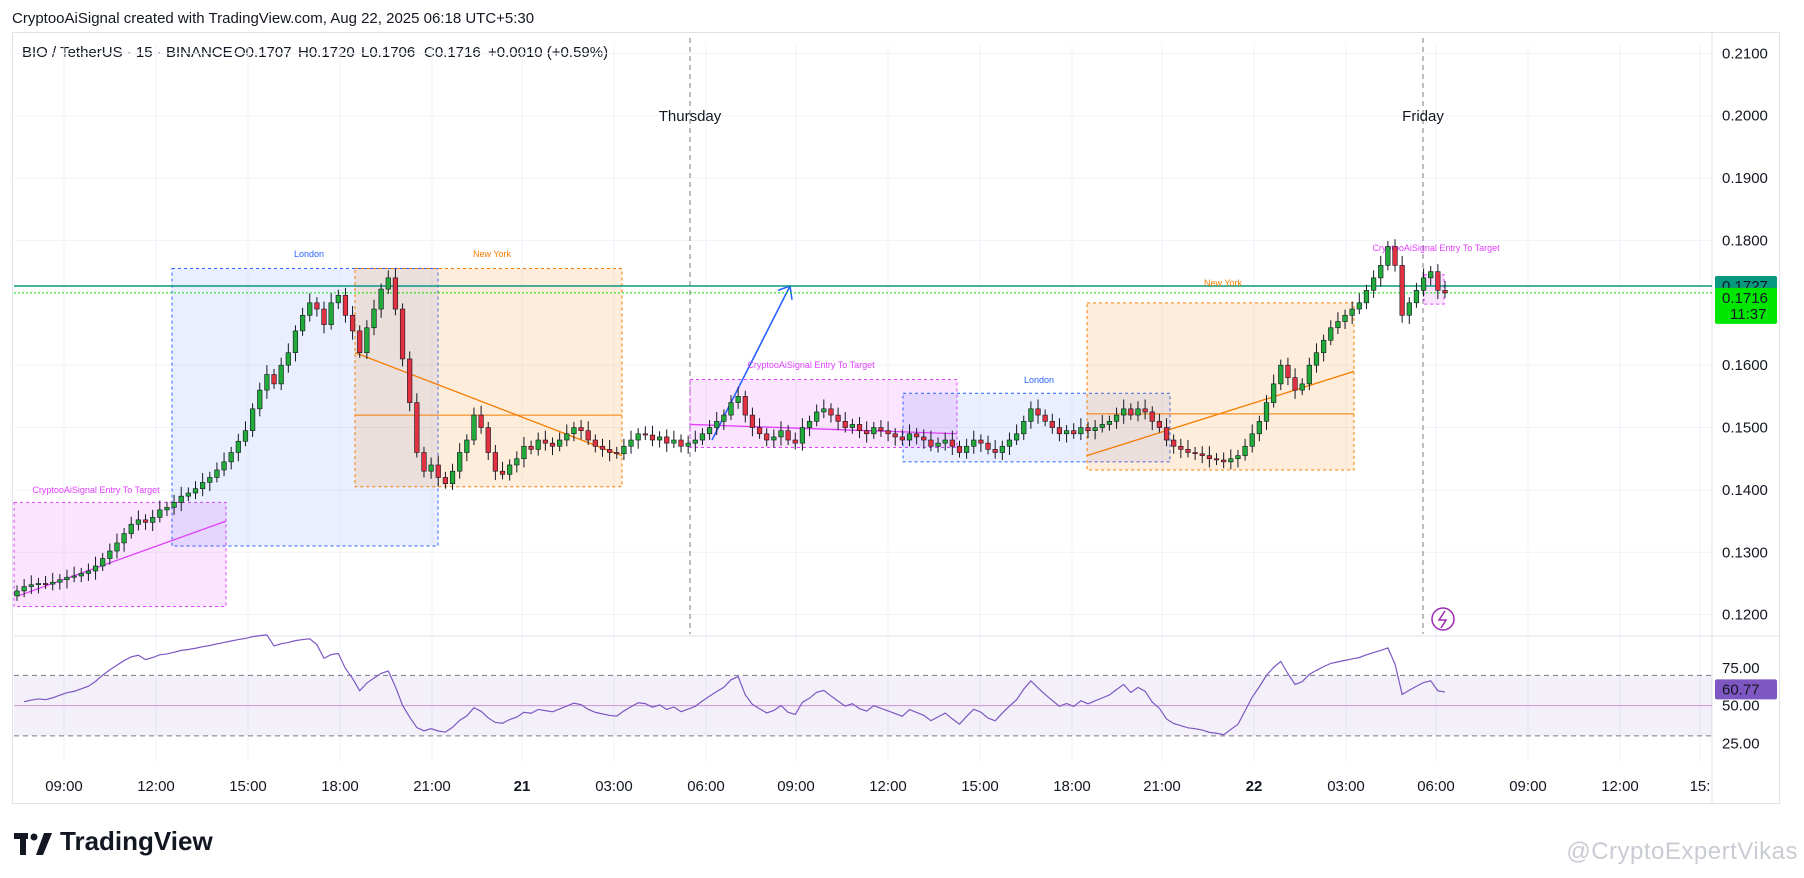  I want to click on rsi-tick-label: 50.00, so click(1741, 706).